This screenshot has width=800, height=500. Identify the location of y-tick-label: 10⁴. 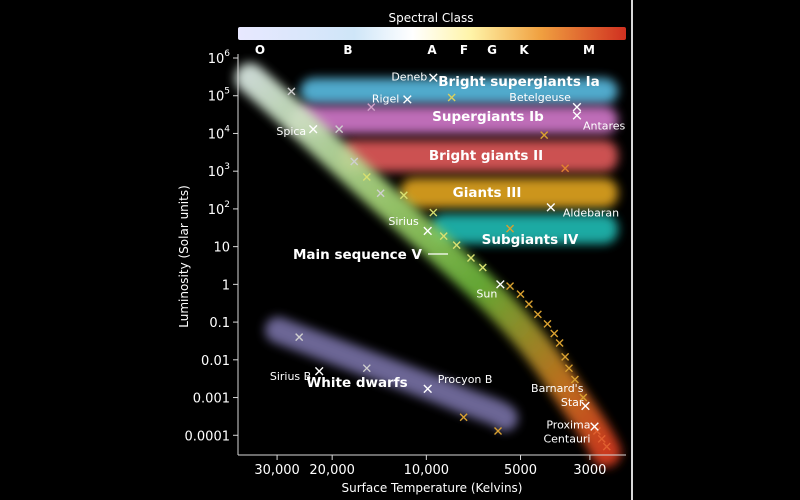
(219, 133).